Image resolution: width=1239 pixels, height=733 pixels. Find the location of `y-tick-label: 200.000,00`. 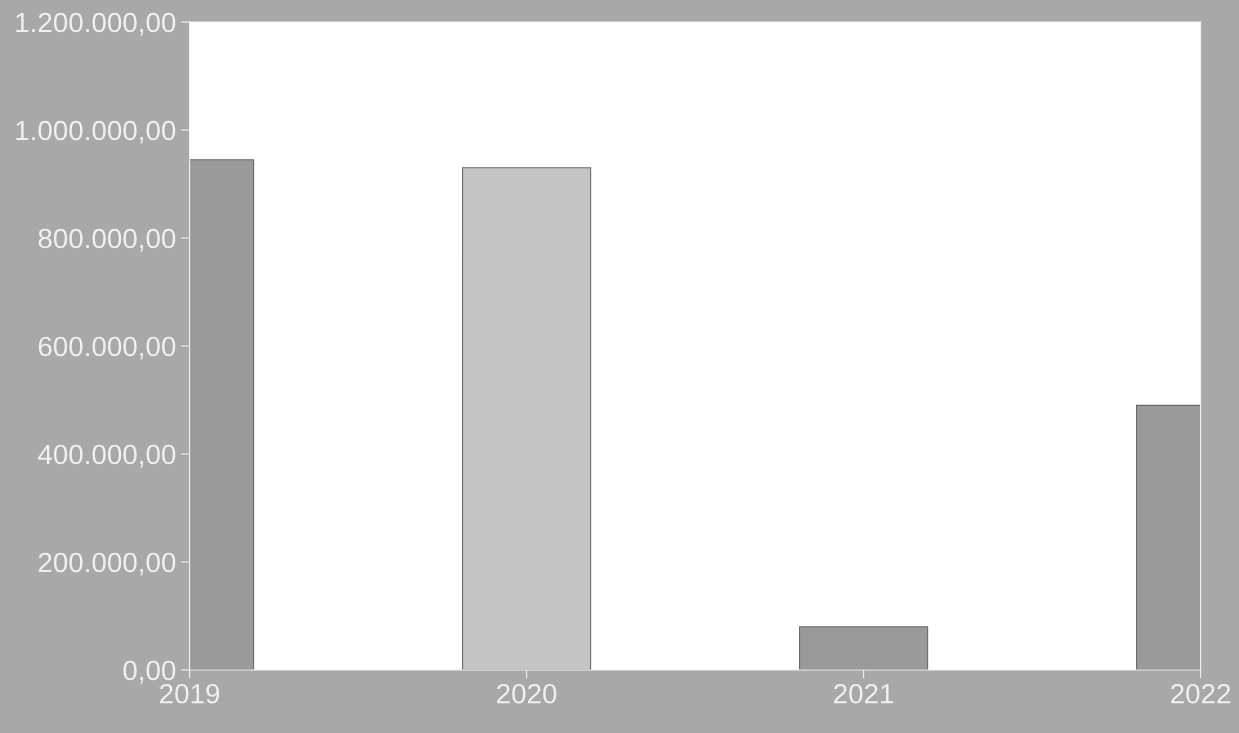

y-tick-label: 200.000,00 is located at coordinates (107, 564).